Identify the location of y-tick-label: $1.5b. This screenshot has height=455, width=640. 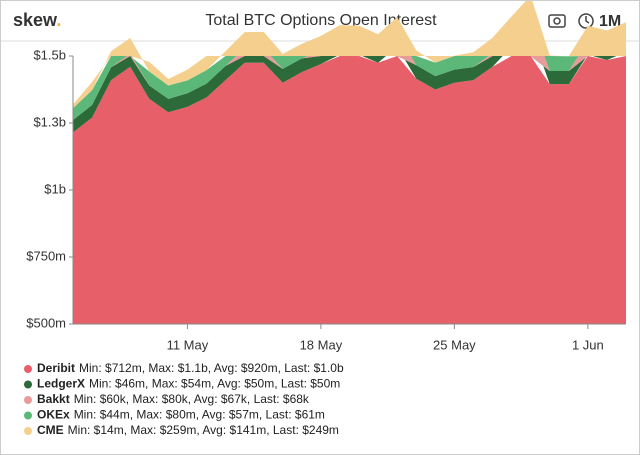
(49, 54).